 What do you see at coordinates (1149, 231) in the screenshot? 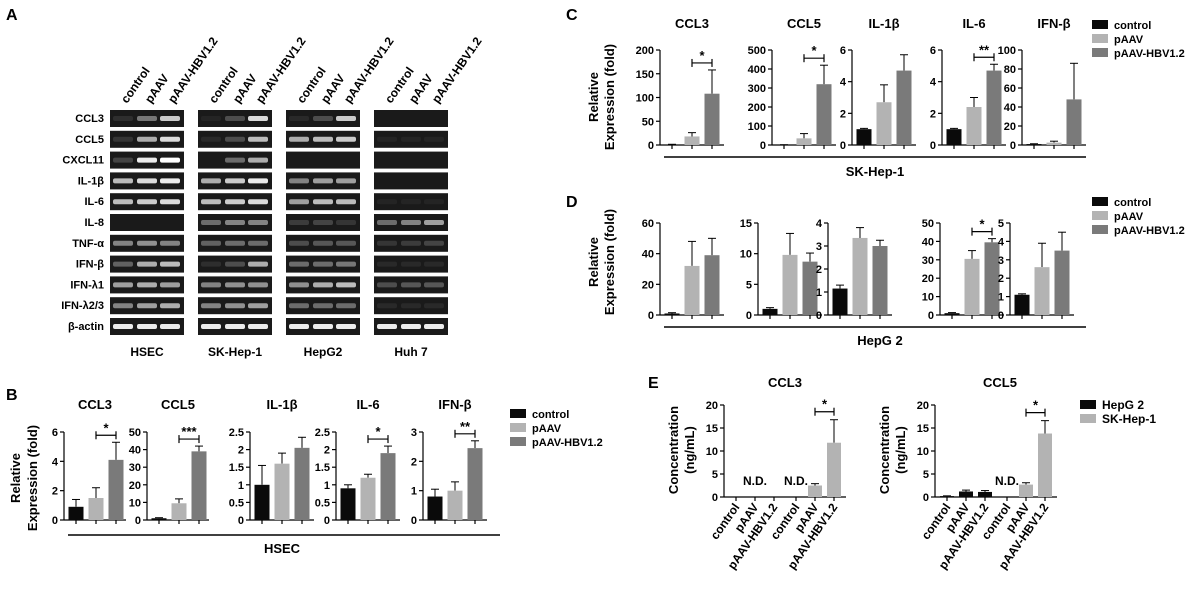
I see `legend-label: pAAV-HBV1.2` at bounding box center [1149, 231].